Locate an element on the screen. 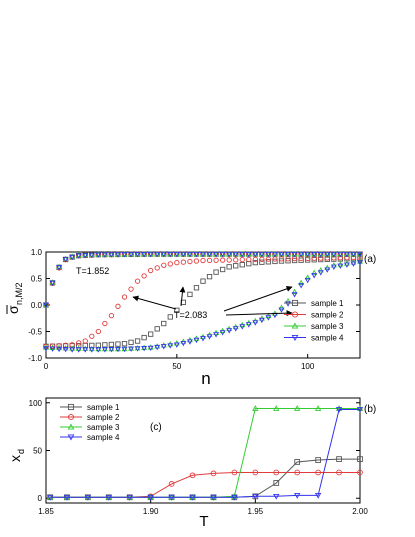  annotation-t1852: T=1.852 is located at coordinates (92, 271).